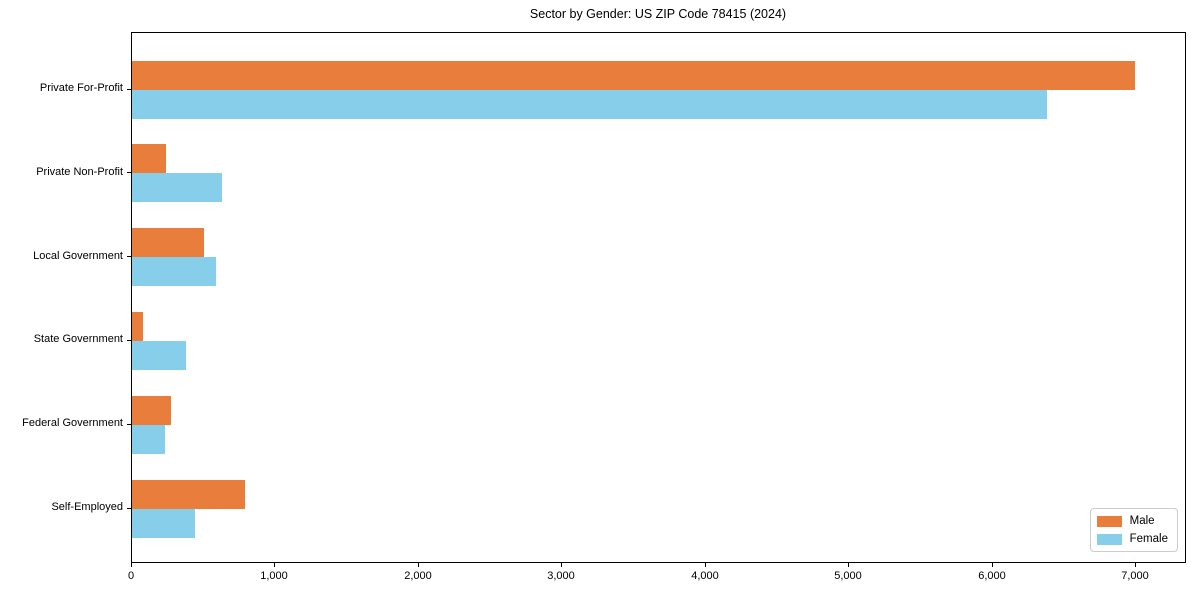 This screenshot has width=1200, height=600. What do you see at coordinates (137, 326) in the screenshot?
I see `bar-male-state-government` at bounding box center [137, 326].